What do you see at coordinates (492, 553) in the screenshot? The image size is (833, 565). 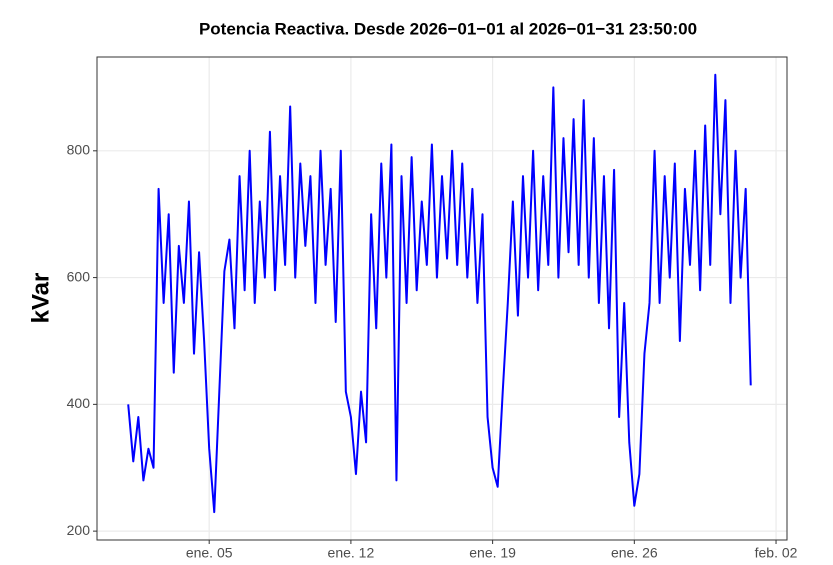 I see `x-tick-label: ene. 19` at bounding box center [492, 553].